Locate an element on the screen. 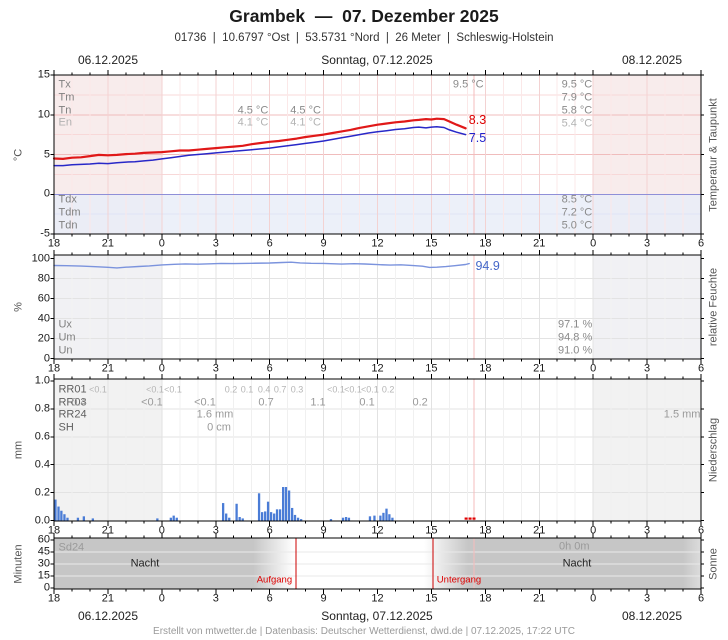 The image size is (728, 640). annotation: Tm is located at coordinates (66, 97).